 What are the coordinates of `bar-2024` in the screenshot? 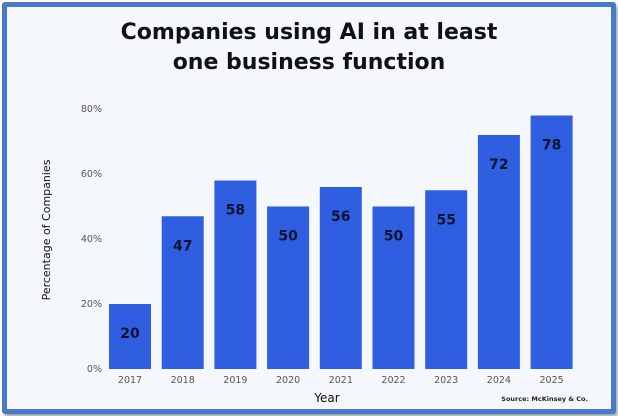 It's located at (498, 252).